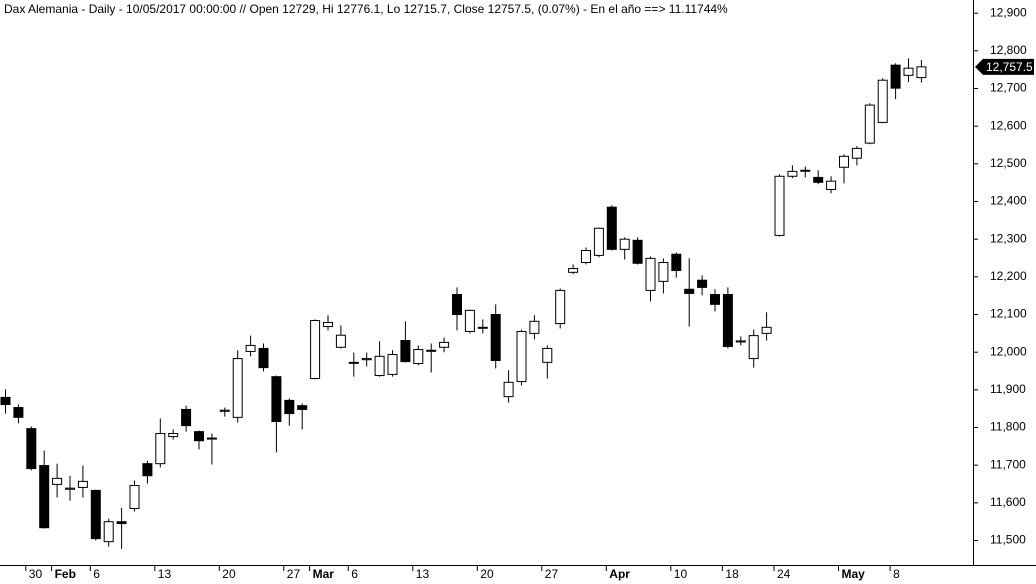 The height and width of the screenshot is (584, 1036). What do you see at coordinates (1008, 389) in the screenshot?
I see `y-tick-label: 11,900` at bounding box center [1008, 389].